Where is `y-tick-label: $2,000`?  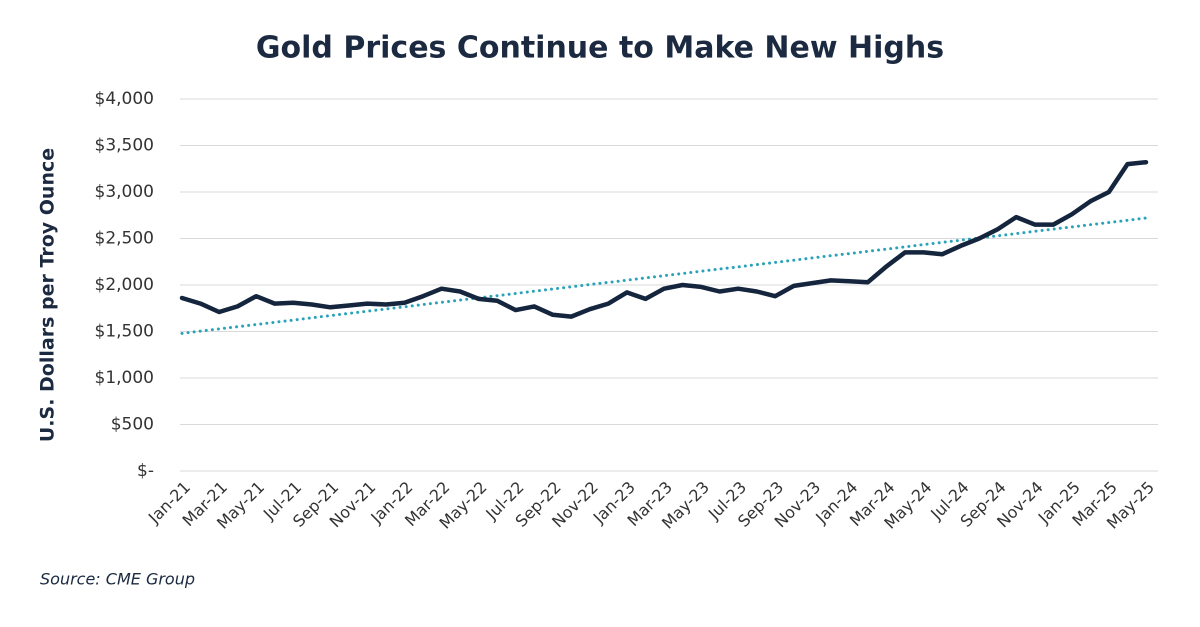 y-tick-label: $2,000 is located at coordinates (124, 285).